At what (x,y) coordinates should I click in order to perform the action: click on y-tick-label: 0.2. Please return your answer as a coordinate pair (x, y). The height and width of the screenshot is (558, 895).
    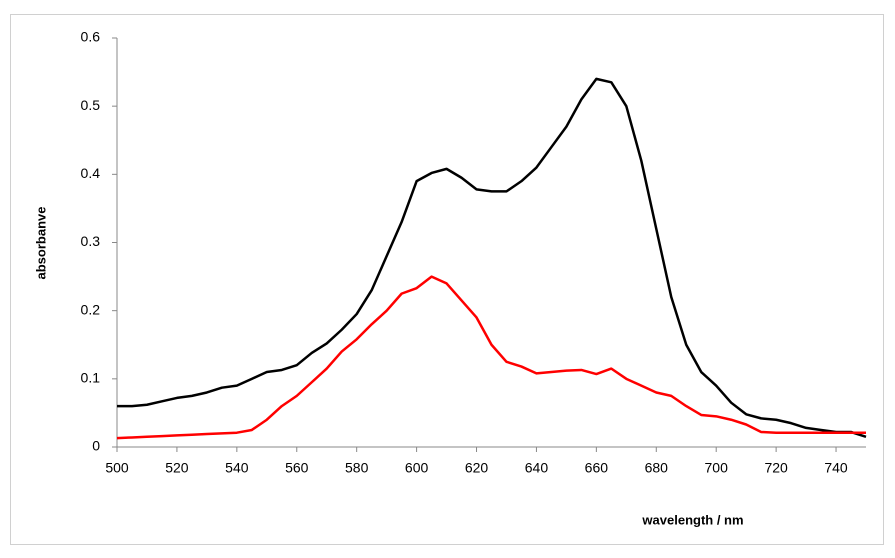
    Looking at the image, I should click on (91, 309).